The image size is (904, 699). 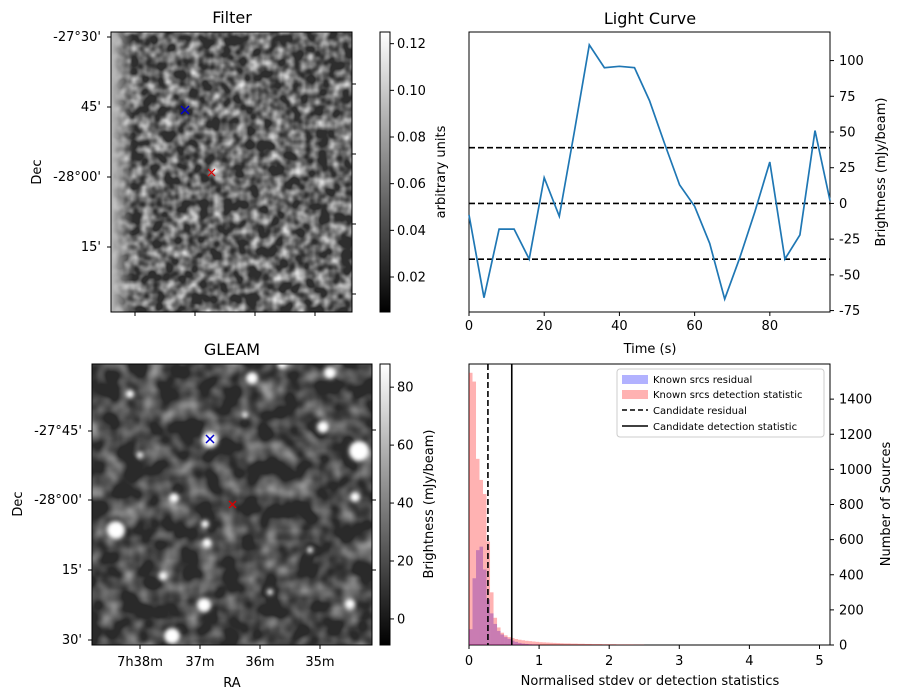 What do you see at coordinates (411, 184) in the screenshot?
I see `colorbar-tick-label: 0.06` at bounding box center [411, 184].